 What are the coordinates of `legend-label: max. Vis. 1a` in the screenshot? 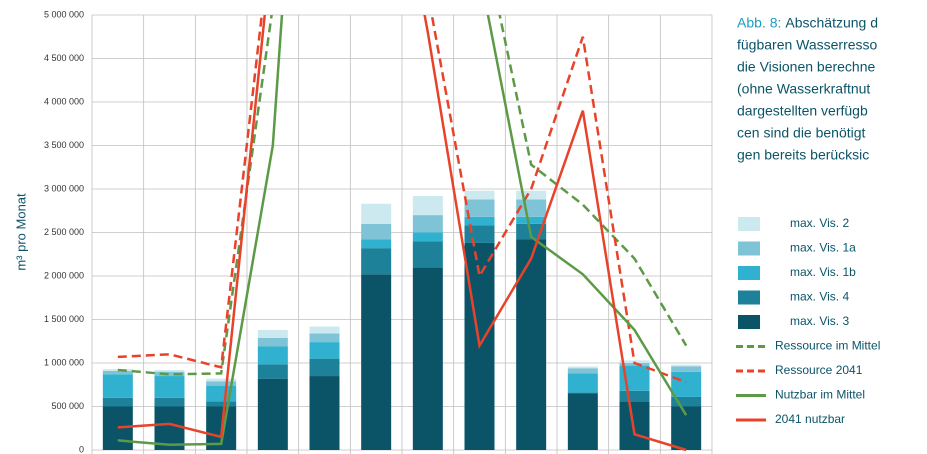 It's located at (823, 248).